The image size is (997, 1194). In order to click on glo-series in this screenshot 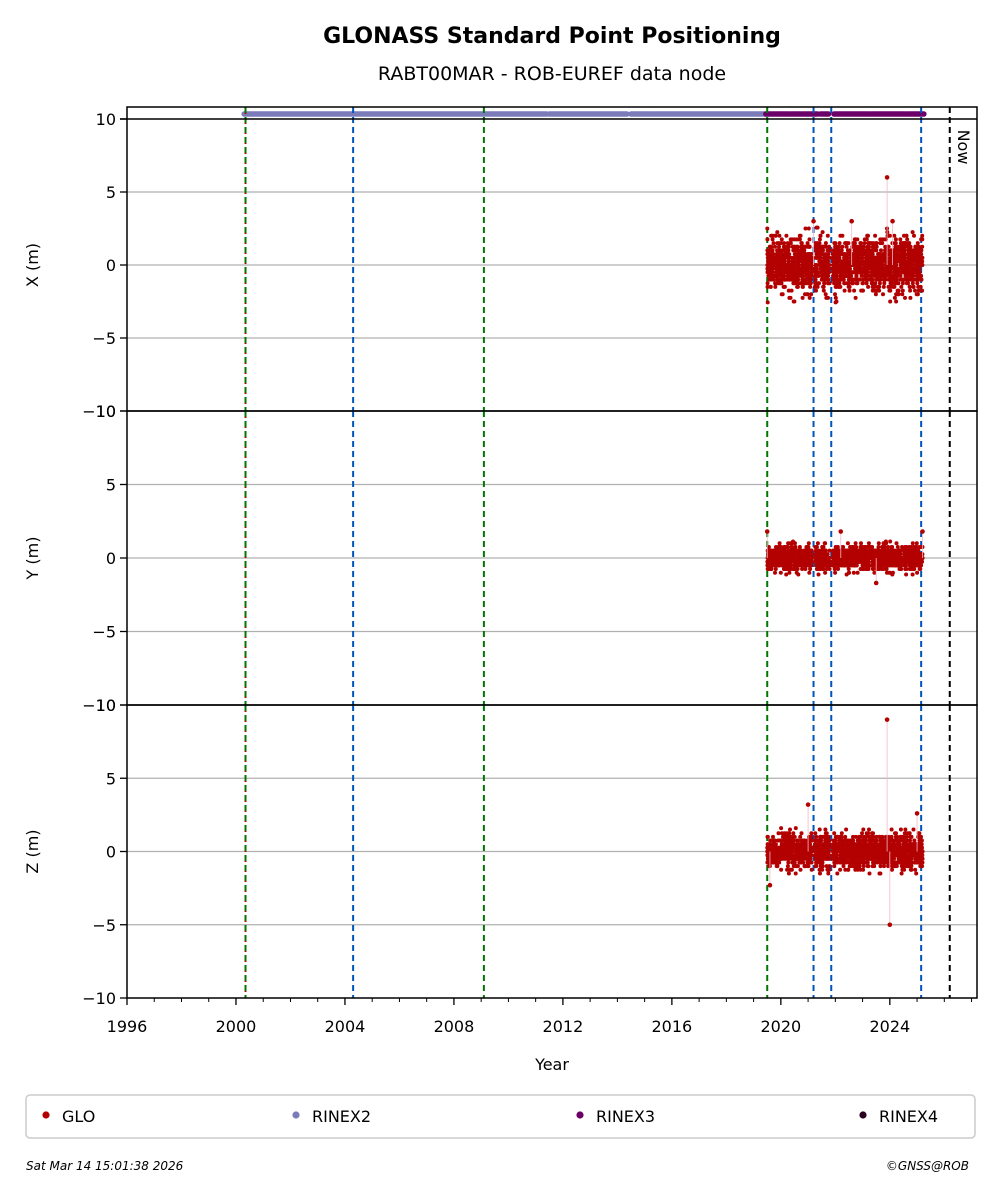, I will do `click(845, 822)`.